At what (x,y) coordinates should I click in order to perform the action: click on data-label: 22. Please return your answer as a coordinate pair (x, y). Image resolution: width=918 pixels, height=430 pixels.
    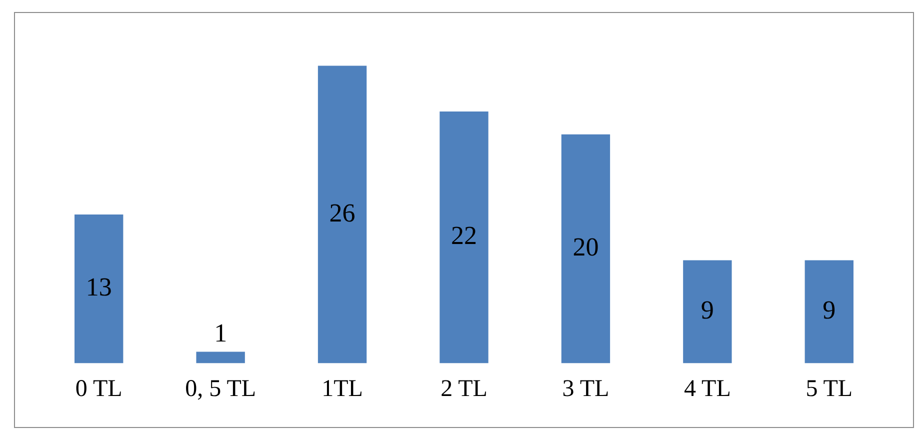
    Looking at the image, I should click on (464, 235).